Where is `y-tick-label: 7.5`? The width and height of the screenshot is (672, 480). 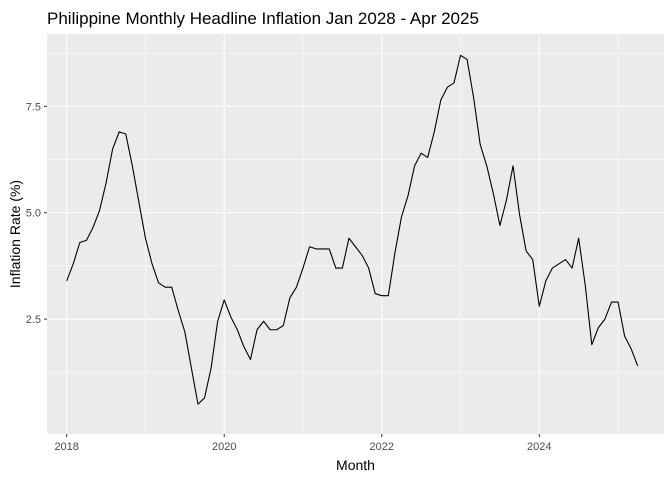
y-tick-label: 7.5 is located at coordinates (33, 107).